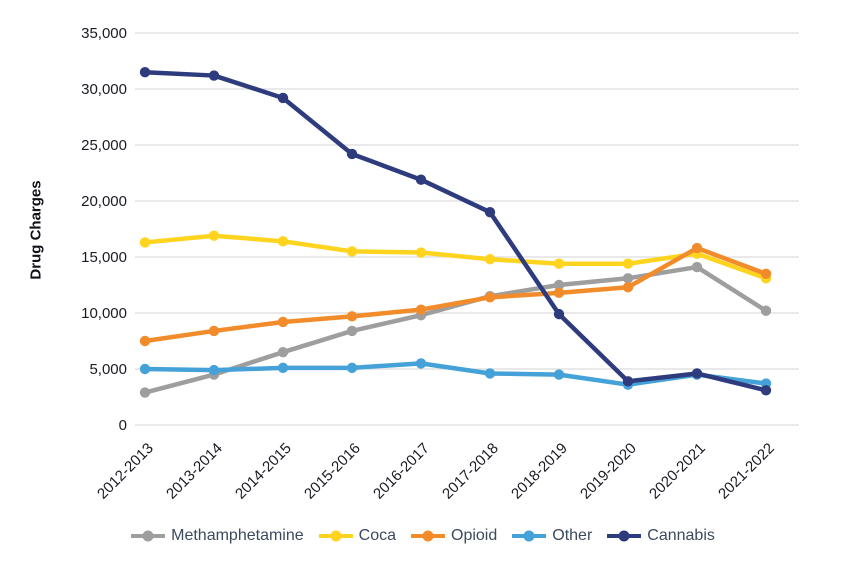  I want to click on y-tick-label: 35,000, so click(104, 33).